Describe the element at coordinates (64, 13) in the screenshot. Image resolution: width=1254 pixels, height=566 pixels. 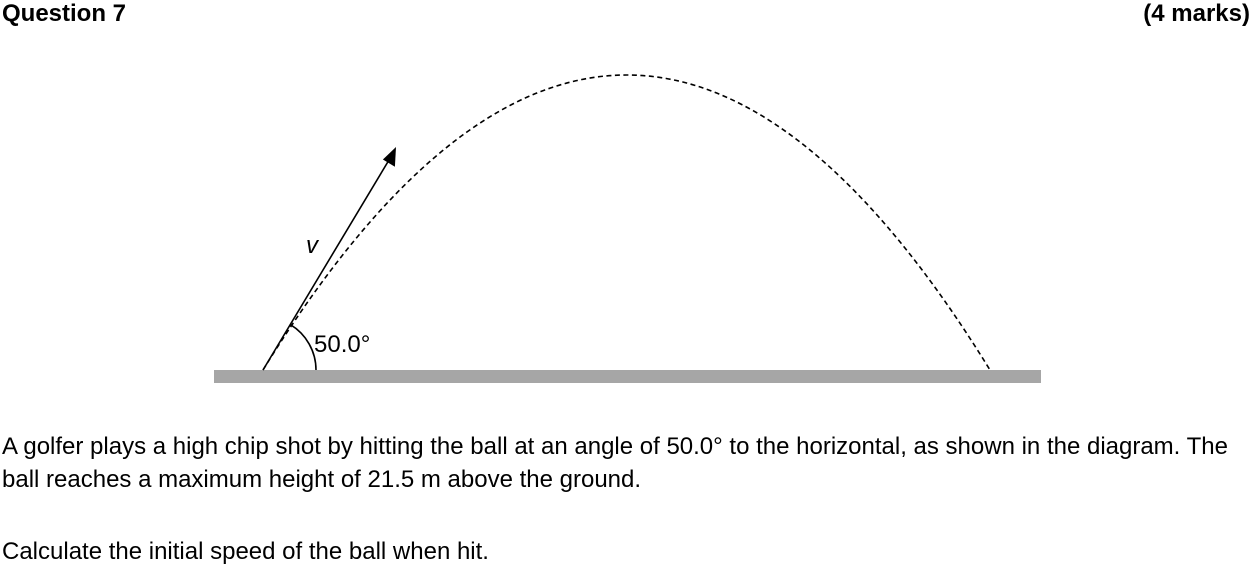
I see `question-title: Question 7` at that location.